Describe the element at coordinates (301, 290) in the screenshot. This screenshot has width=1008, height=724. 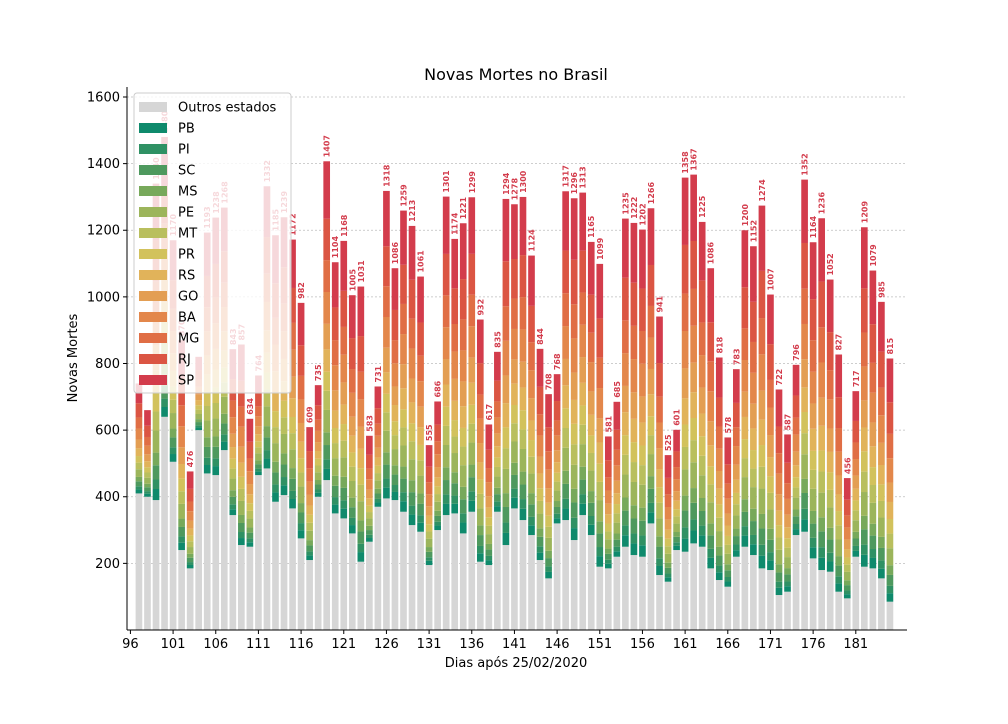
I see `bar-value-label: 982` at that location.